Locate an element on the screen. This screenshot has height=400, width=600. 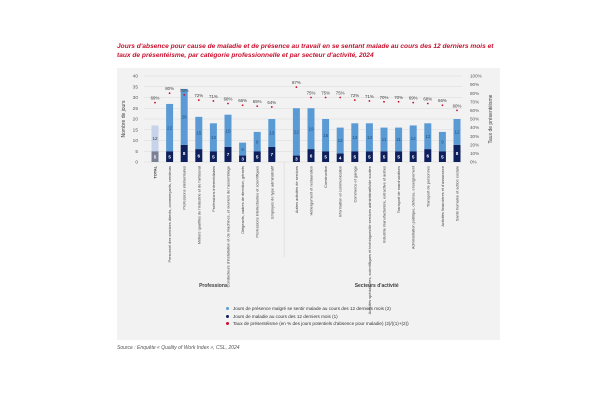
y-tick-label: 40 is located at coordinates (136, 77).